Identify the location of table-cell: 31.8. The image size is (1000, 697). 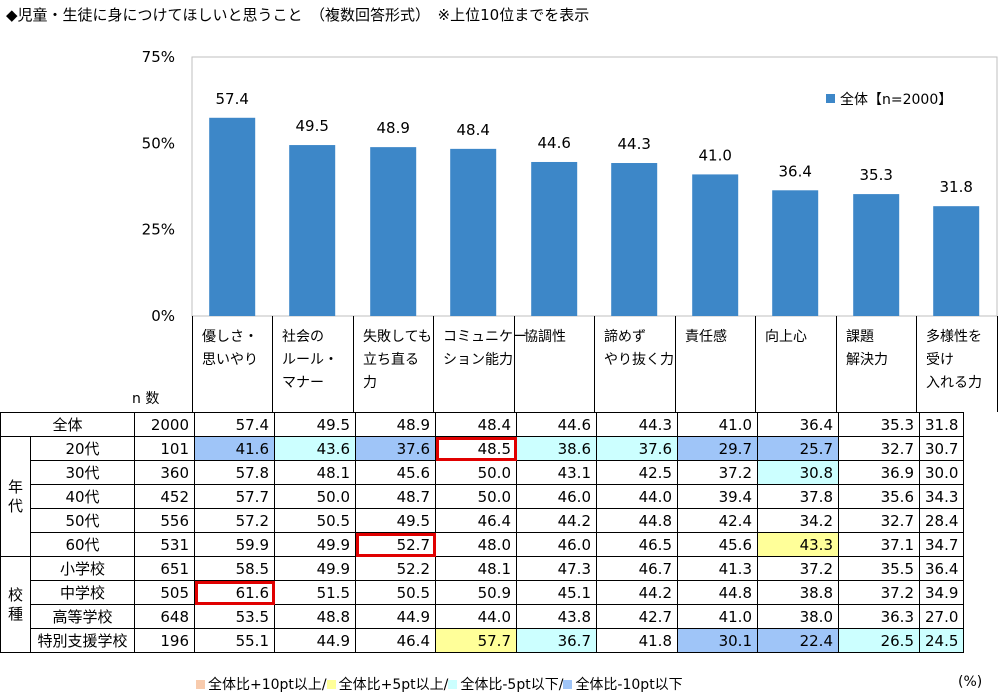
(941, 424).